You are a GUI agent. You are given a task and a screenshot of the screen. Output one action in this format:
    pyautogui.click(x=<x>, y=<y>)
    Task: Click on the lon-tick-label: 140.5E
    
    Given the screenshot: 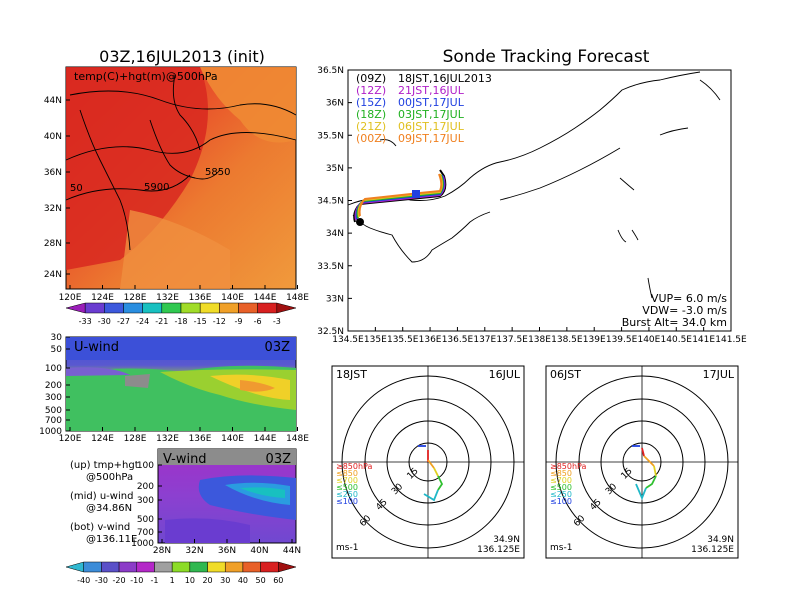 What is the action you would take?
    pyautogui.click(x=677, y=340)
    